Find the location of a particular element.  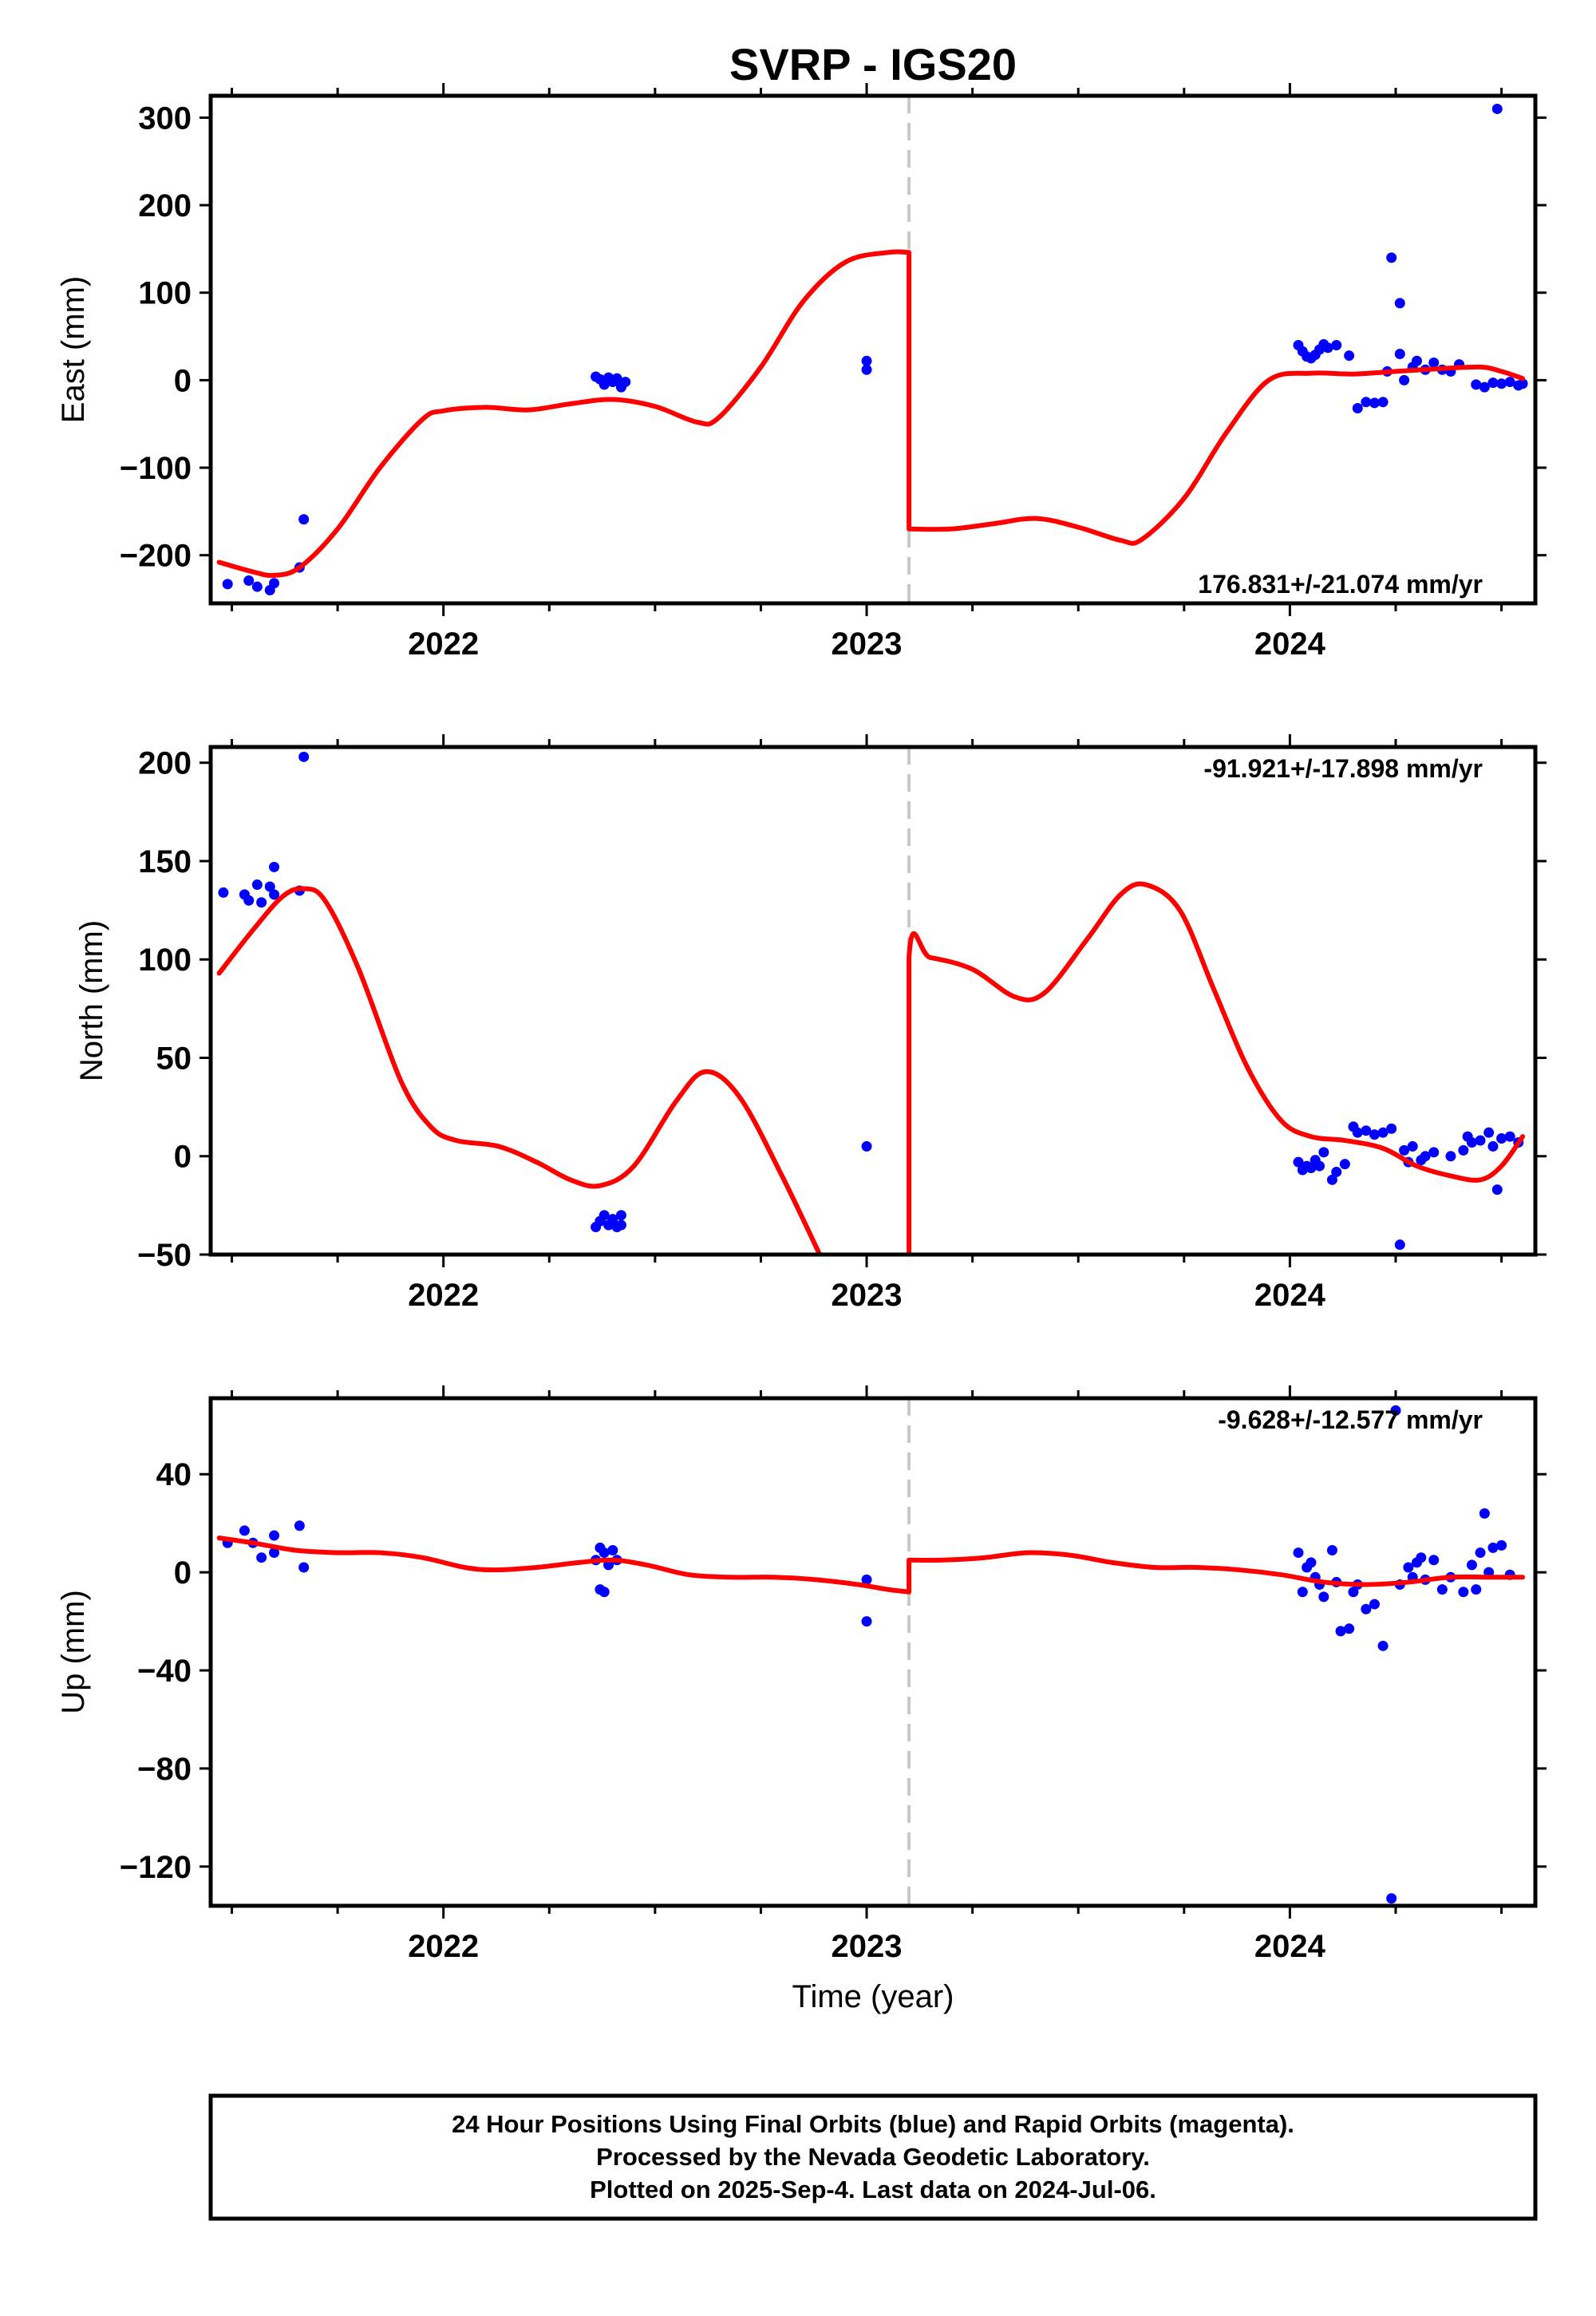

east-model-curve is located at coordinates (871, 414).